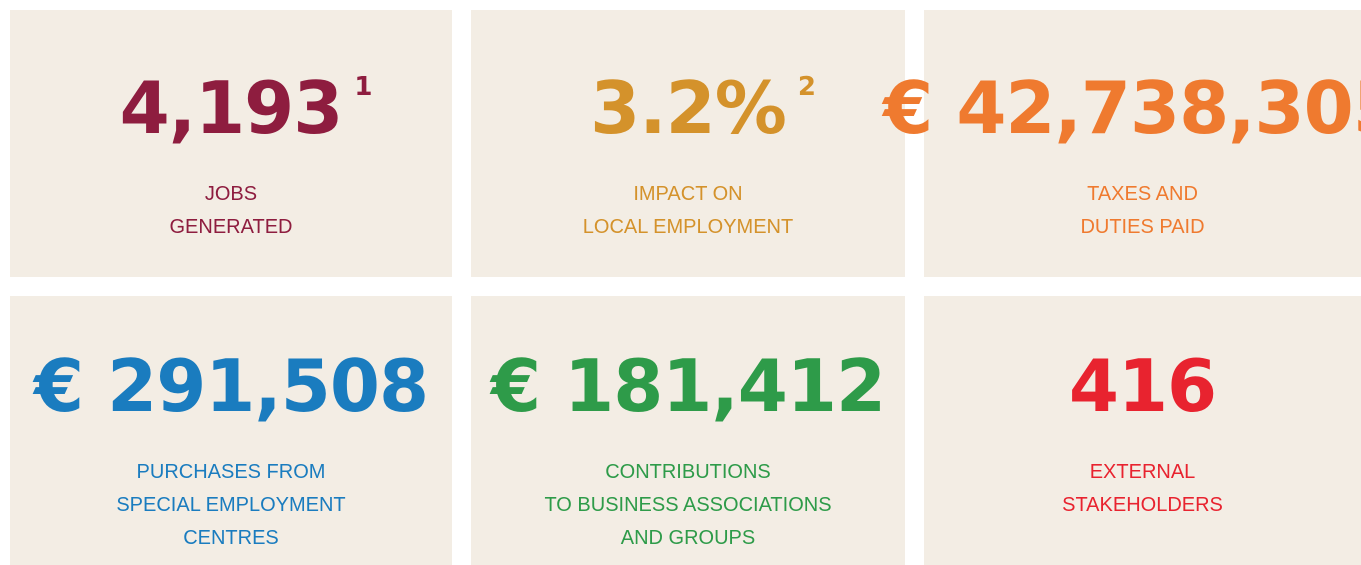 This screenshot has height=565, width=1361. I want to click on label-line: TAXES AND, so click(1142, 194).